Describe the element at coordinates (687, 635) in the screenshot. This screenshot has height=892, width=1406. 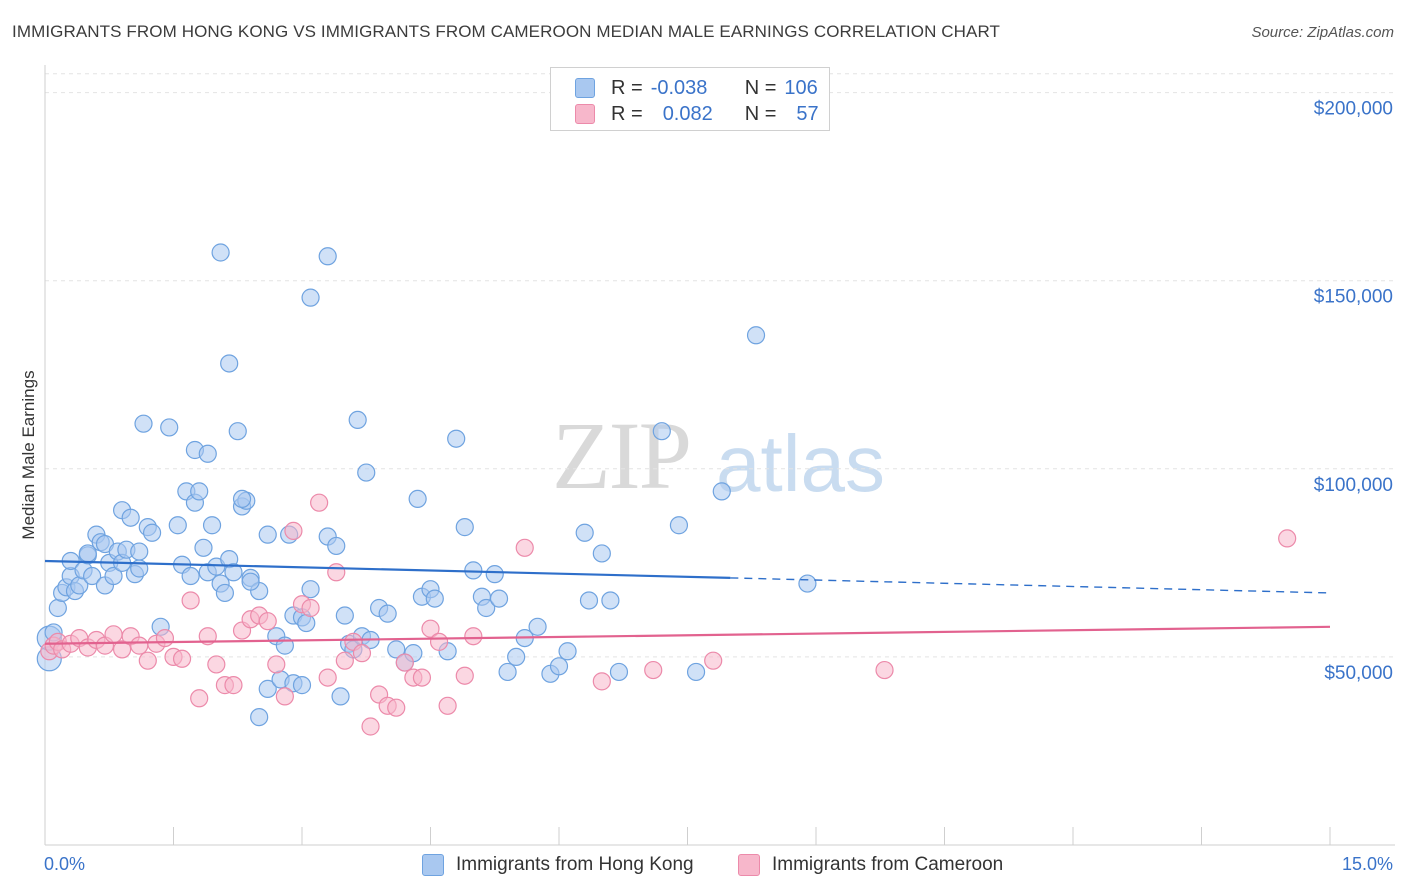
I see `trend-line-cameroon` at that location.